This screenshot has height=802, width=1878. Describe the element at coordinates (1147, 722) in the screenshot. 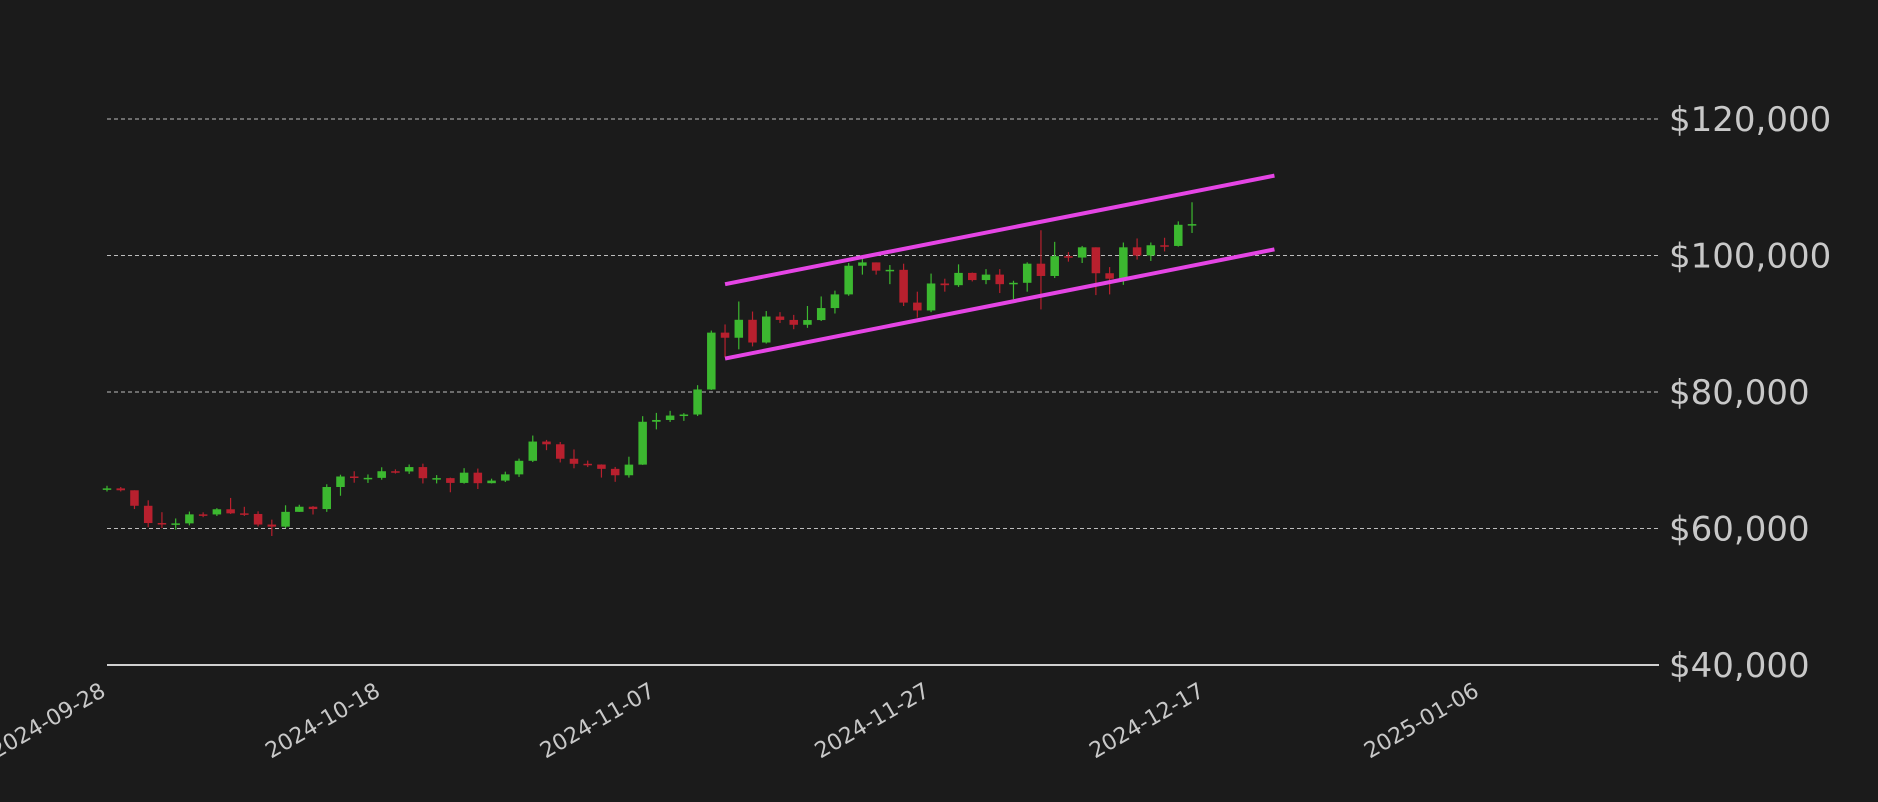

I see `x-tick-label: 2024-12-17` at that location.